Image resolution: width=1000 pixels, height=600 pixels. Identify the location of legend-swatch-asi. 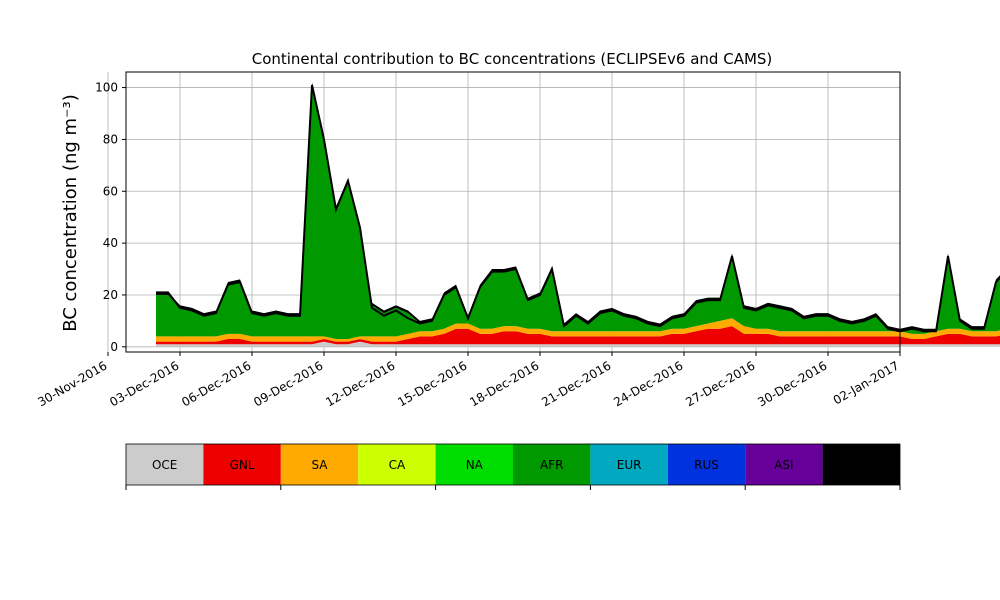
(784, 464).